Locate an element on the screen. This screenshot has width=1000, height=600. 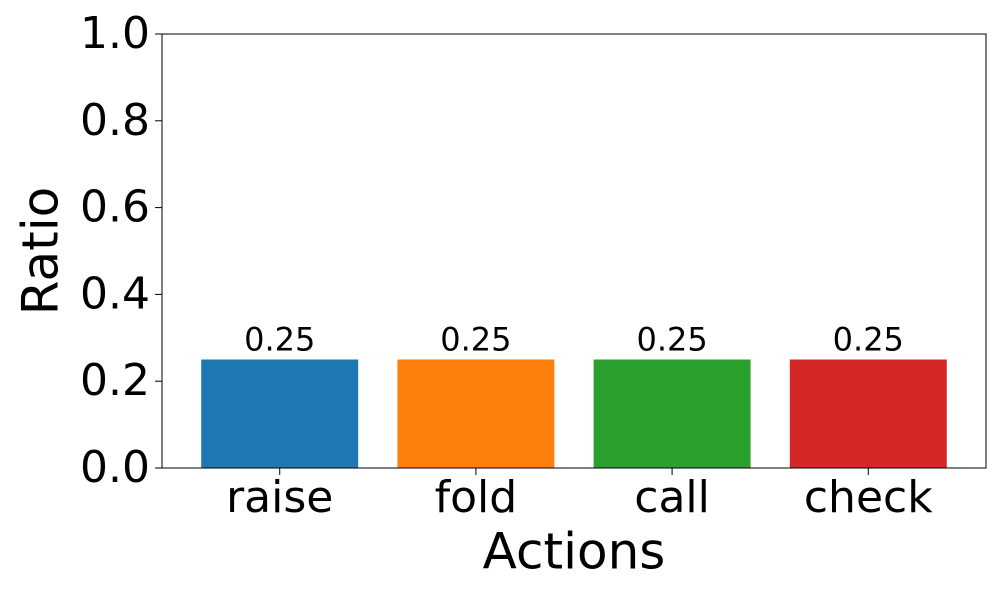
x-axis-label: Actions is located at coordinates (574, 552).